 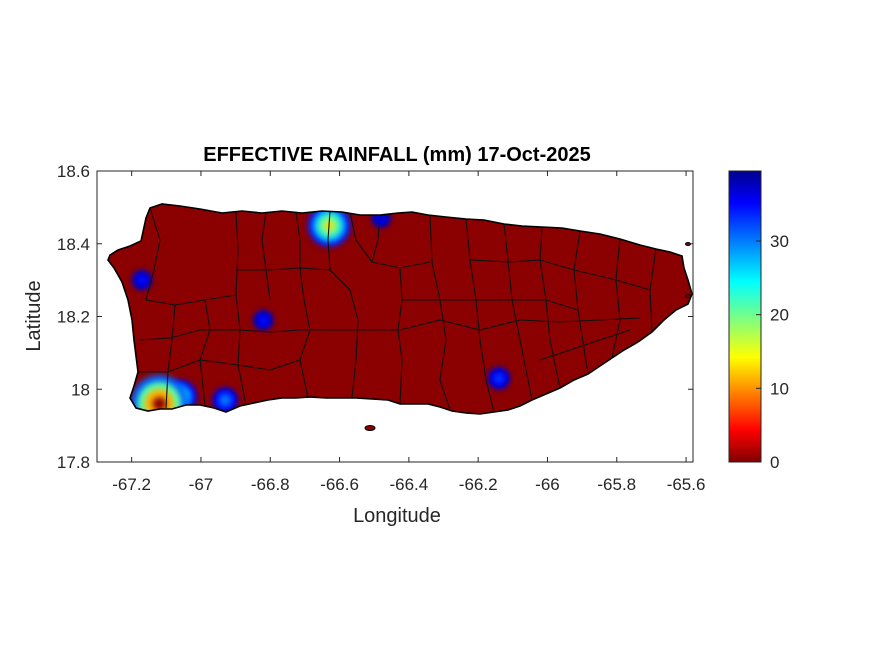 I want to click on colorbar-tick-label: 0, so click(x=774, y=462).